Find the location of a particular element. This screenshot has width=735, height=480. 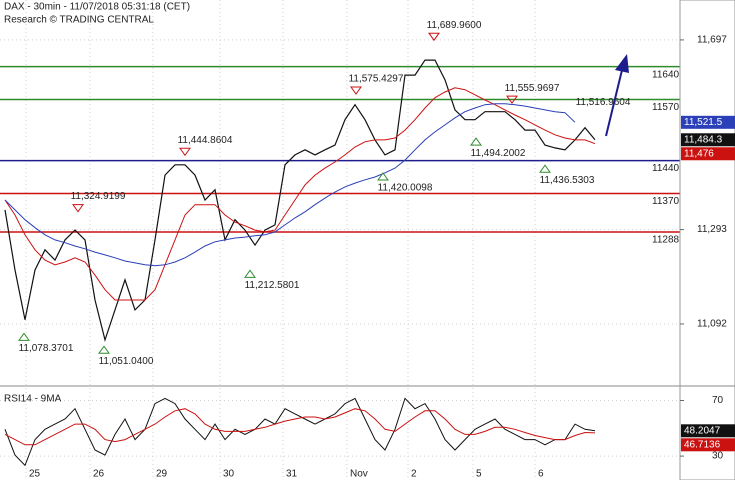

peak-label: 11,555.9697 is located at coordinates (532, 88).